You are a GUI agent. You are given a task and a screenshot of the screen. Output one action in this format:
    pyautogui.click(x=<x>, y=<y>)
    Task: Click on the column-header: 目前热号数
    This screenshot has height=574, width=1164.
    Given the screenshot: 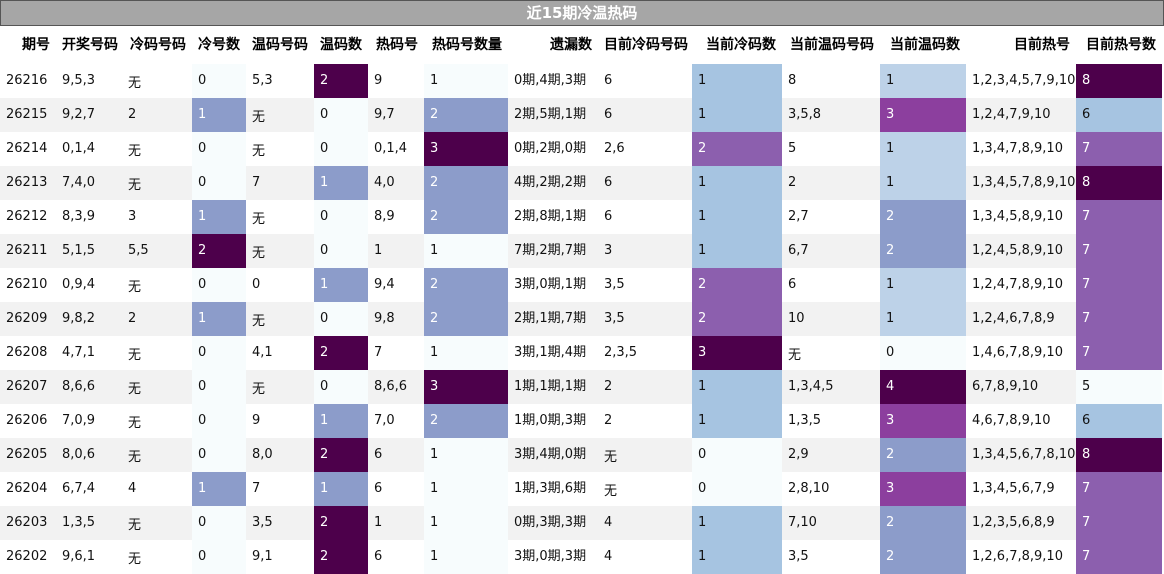 What is the action you would take?
    pyautogui.click(x=1121, y=45)
    